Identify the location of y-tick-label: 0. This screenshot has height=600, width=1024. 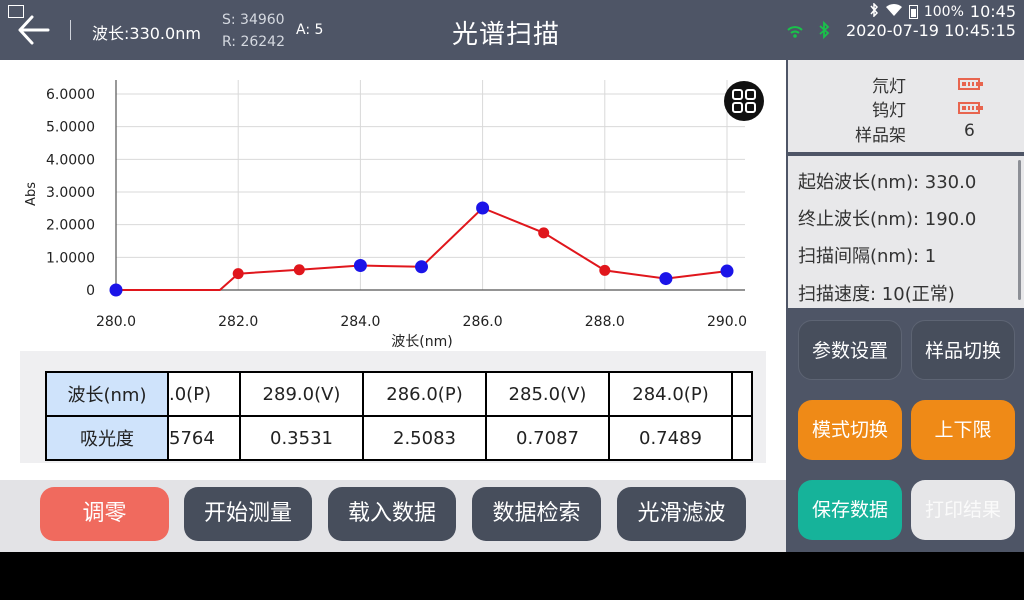
(90, 291).